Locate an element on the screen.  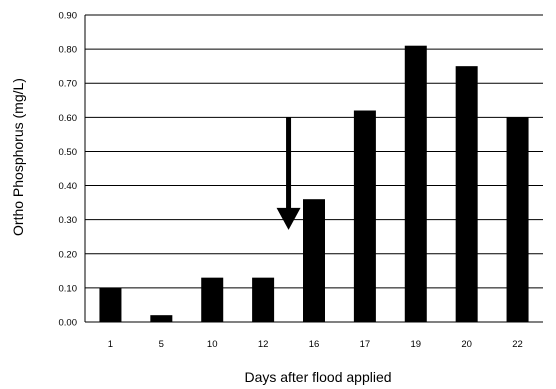
y-axis-title: Ortho Phosphorus (mg/L) is located at coordinates (18, 157).